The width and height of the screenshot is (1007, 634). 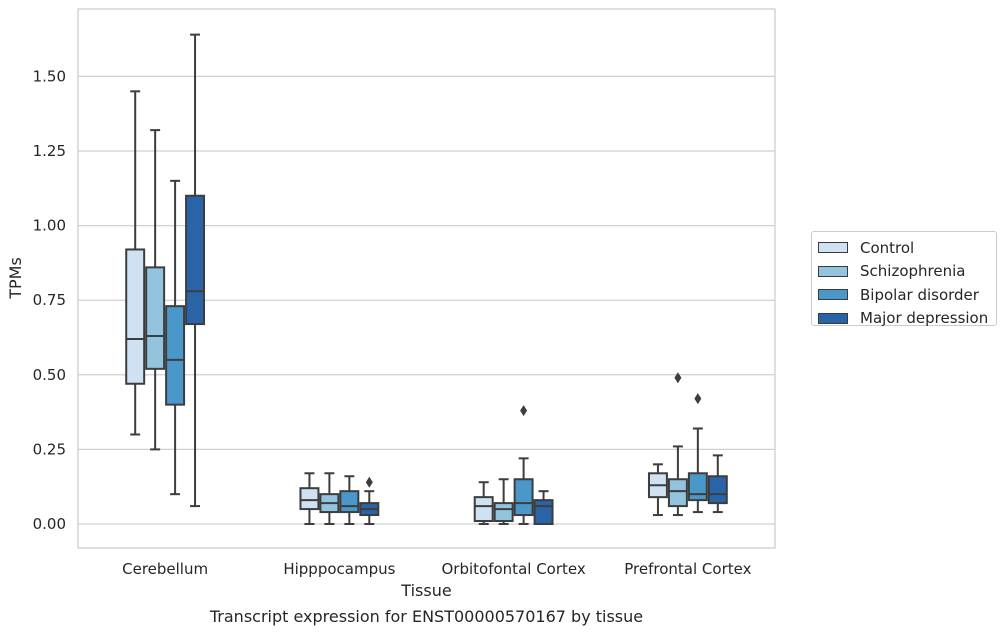 I want to click on y-tick-label: 1.50, so click(x=49, y=76).